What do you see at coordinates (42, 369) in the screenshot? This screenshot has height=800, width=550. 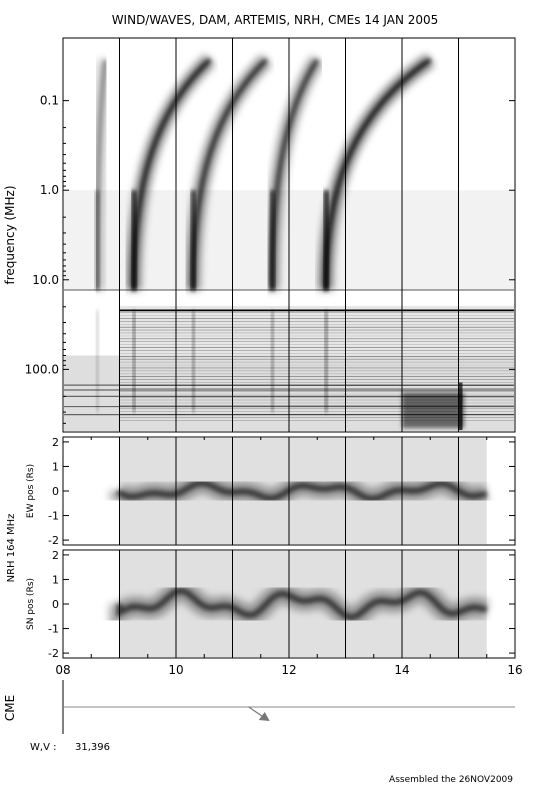 I see `ytick-label: 100.0` at bounding box center [42, 369].